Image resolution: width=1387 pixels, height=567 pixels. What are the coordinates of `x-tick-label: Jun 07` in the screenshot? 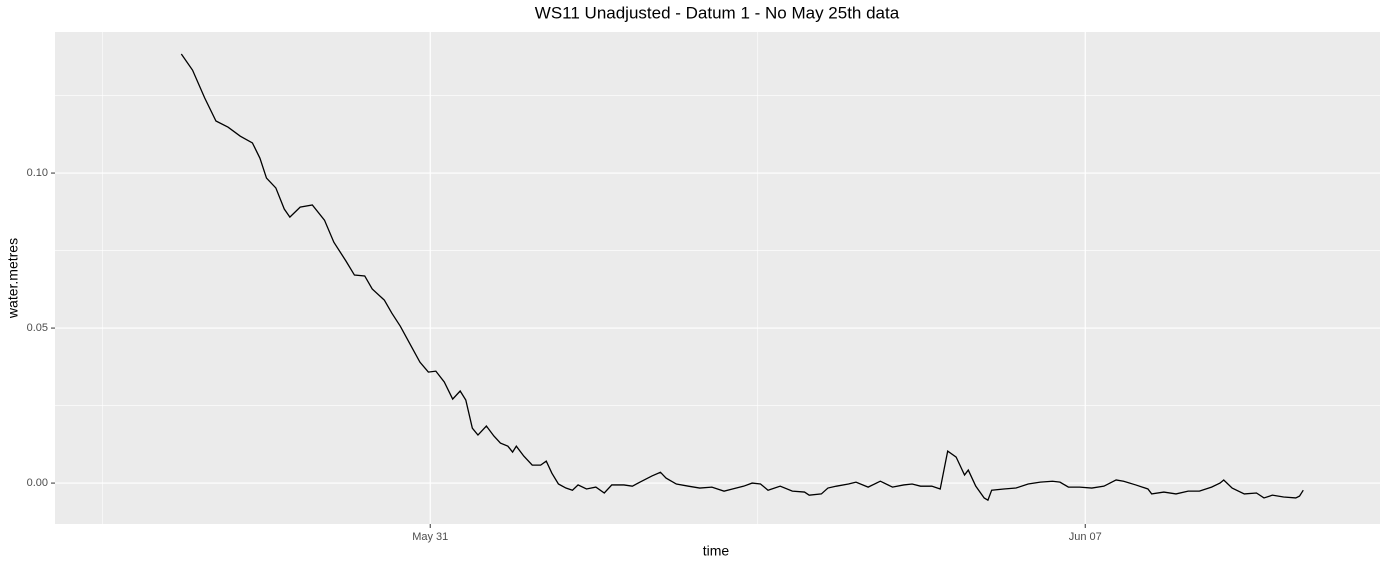 It's located at (1085, 537).